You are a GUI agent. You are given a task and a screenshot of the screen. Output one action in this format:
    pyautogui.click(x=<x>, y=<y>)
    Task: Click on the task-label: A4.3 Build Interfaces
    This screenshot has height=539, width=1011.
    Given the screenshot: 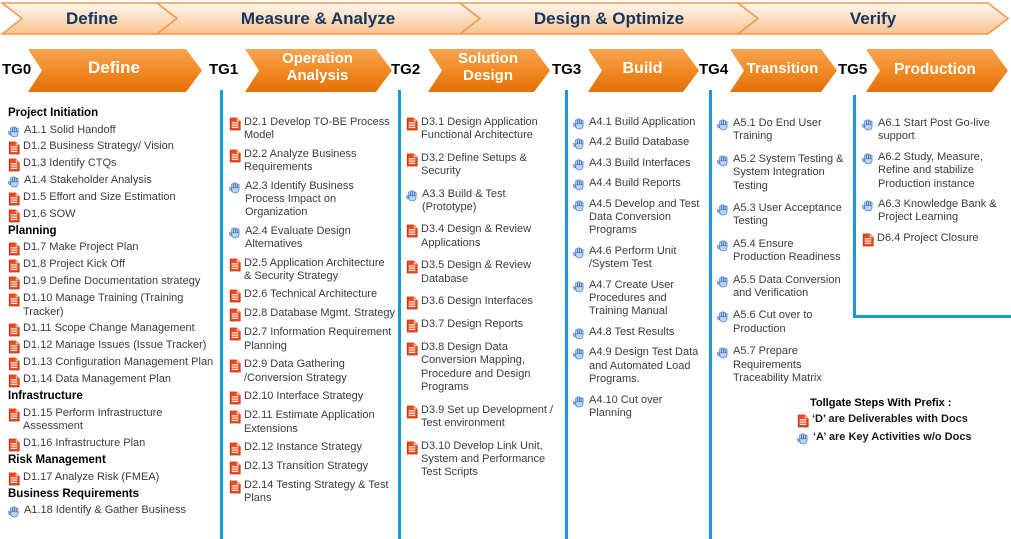 What is the action you would take?
    pyautogui.click(x=640, y=162)
    